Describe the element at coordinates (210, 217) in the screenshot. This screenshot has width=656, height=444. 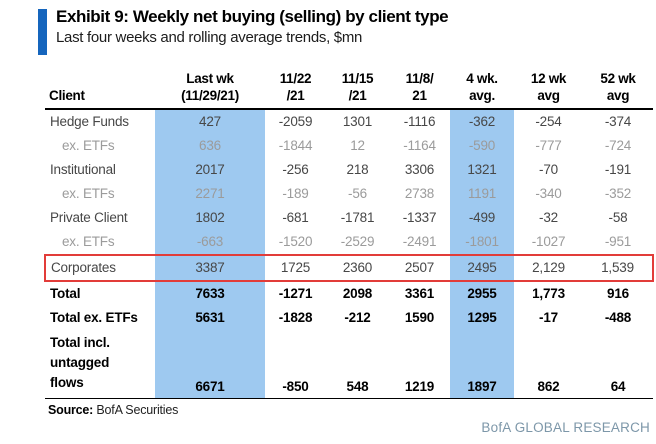
I see `value-cell: 1802` at that location.